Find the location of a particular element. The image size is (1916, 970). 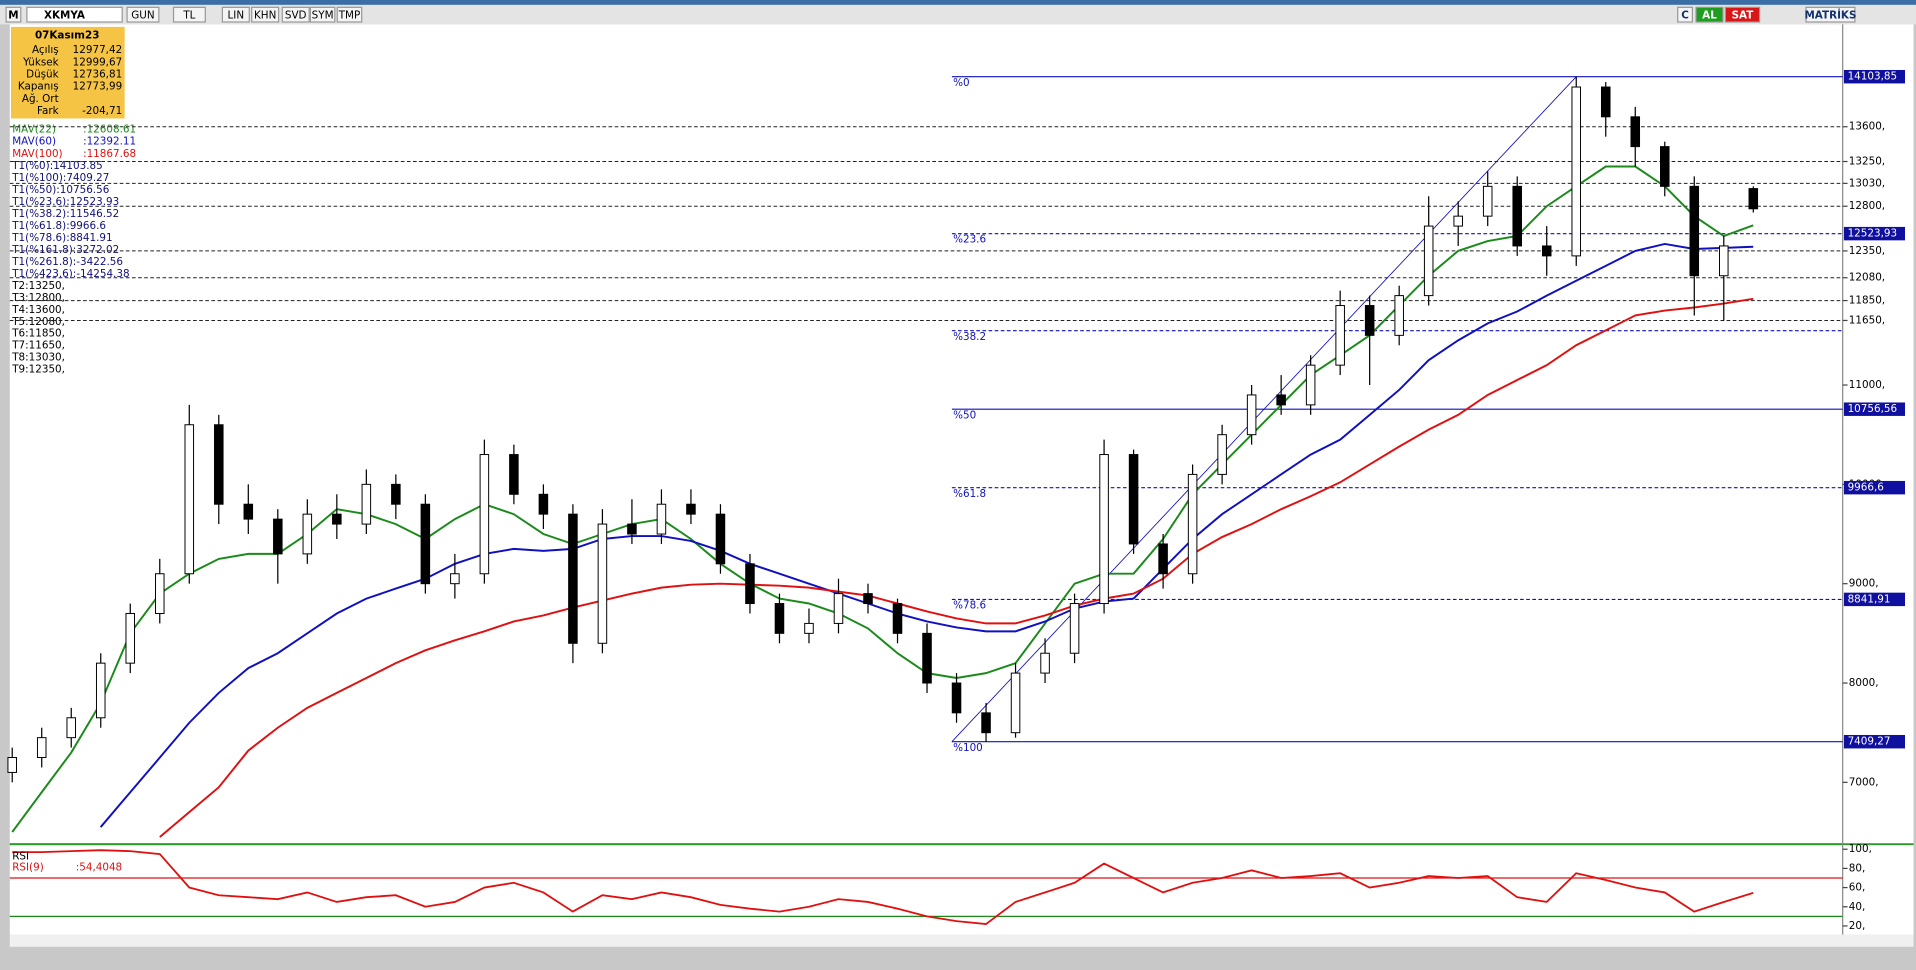

fib-text: T1(%423.6):-14254.38 is located at coordinates (70, 274).